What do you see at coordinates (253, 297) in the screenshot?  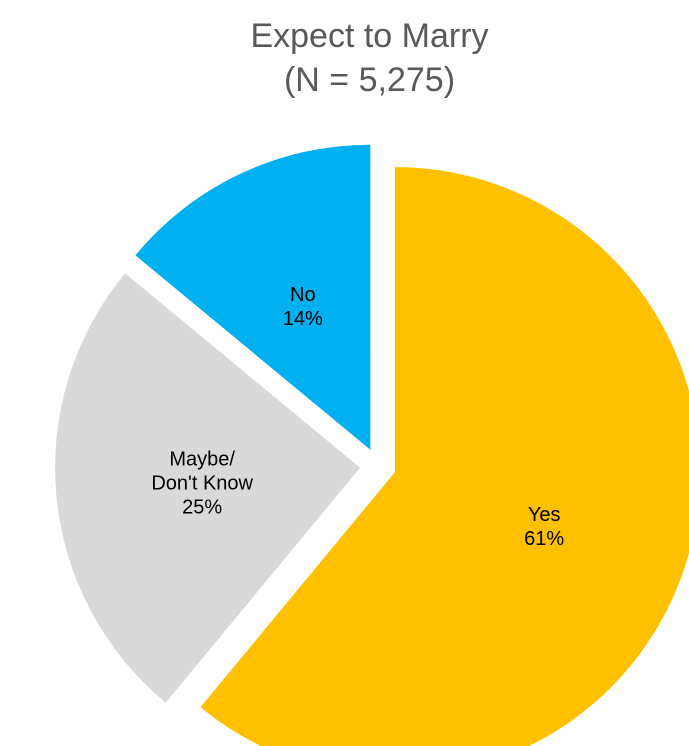 I see `pie-slice-no` at bounding box center [253, 297].